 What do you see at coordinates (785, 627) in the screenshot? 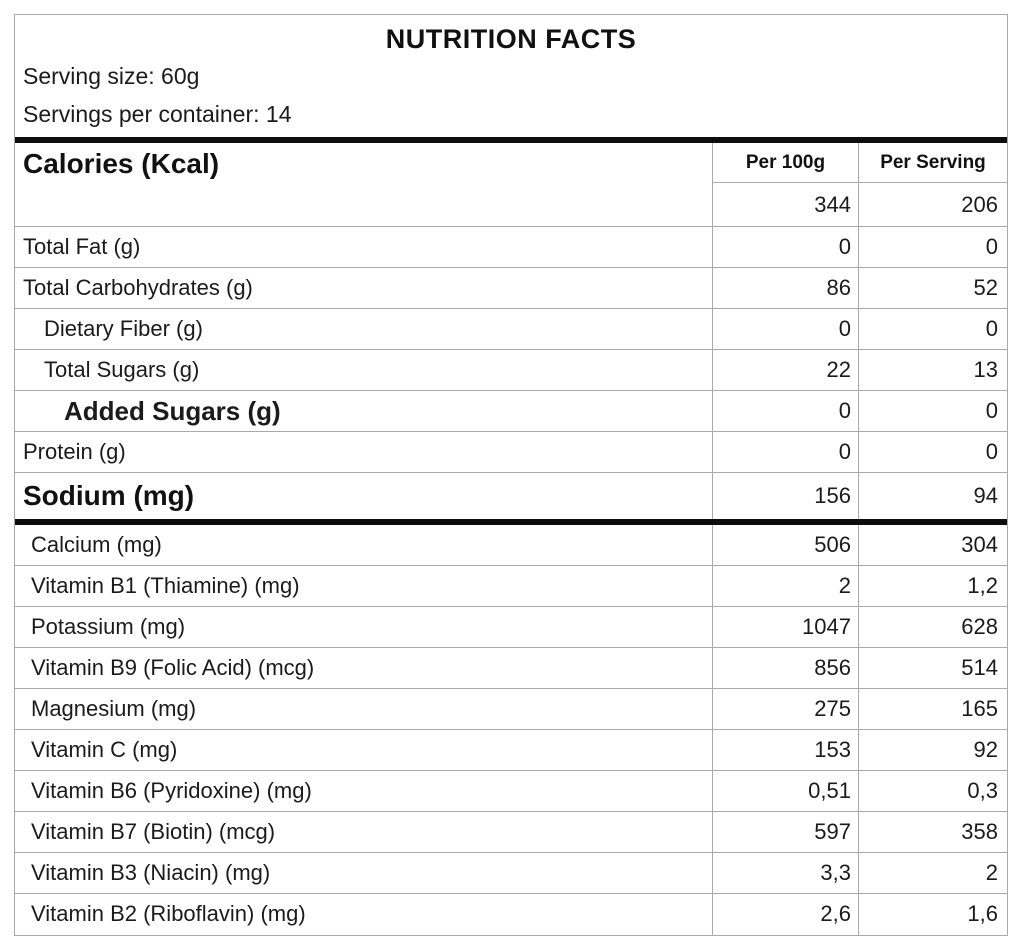
I see `value-per-100g: 1047` at bounding box center [785, 627].